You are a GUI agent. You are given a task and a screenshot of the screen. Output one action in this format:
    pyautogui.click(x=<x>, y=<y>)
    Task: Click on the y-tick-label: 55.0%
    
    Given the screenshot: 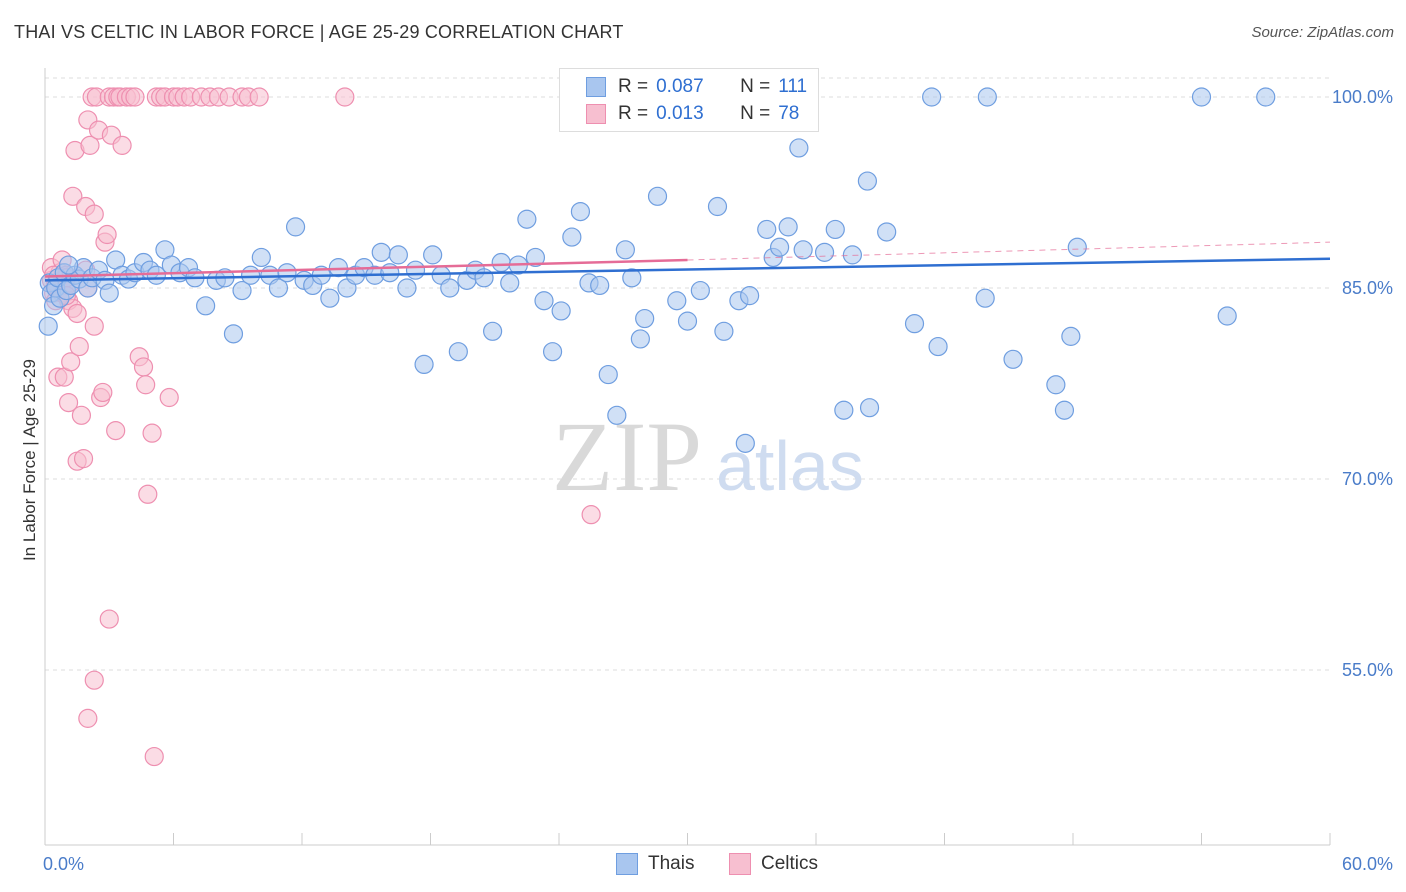 What is the action you would take?
    pyautogui.click(x=1367, y=670)
    